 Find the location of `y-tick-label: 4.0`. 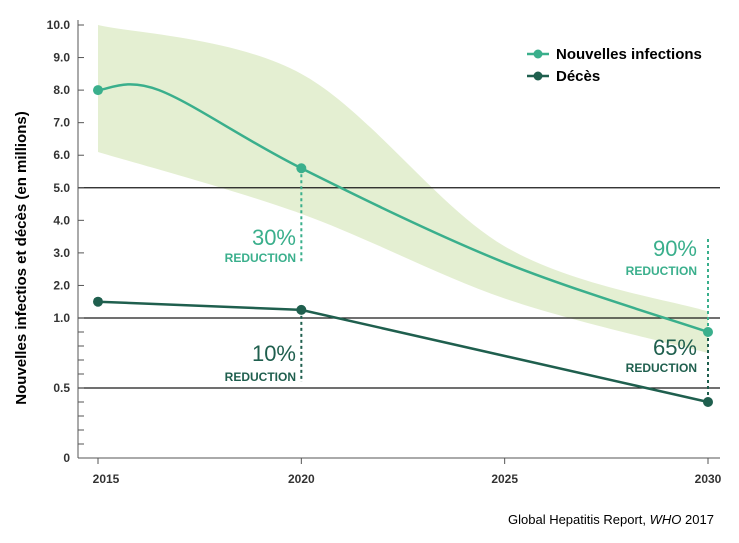

y-tick-label: 4.0 is located at coordinates (61, 220).